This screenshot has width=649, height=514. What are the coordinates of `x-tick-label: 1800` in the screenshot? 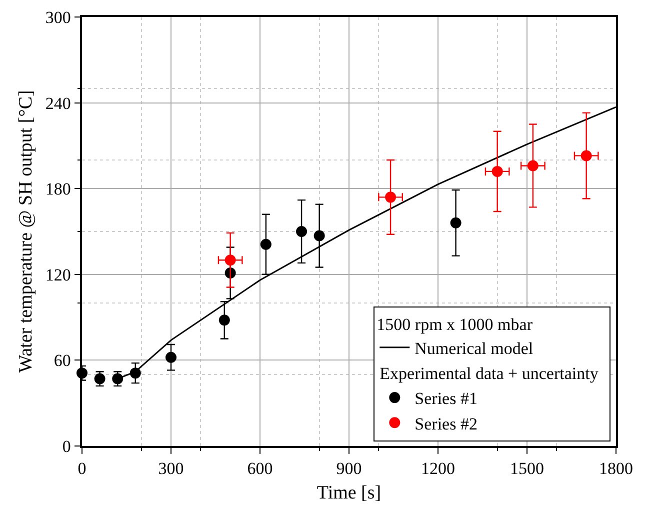 It's located at (616, 468).